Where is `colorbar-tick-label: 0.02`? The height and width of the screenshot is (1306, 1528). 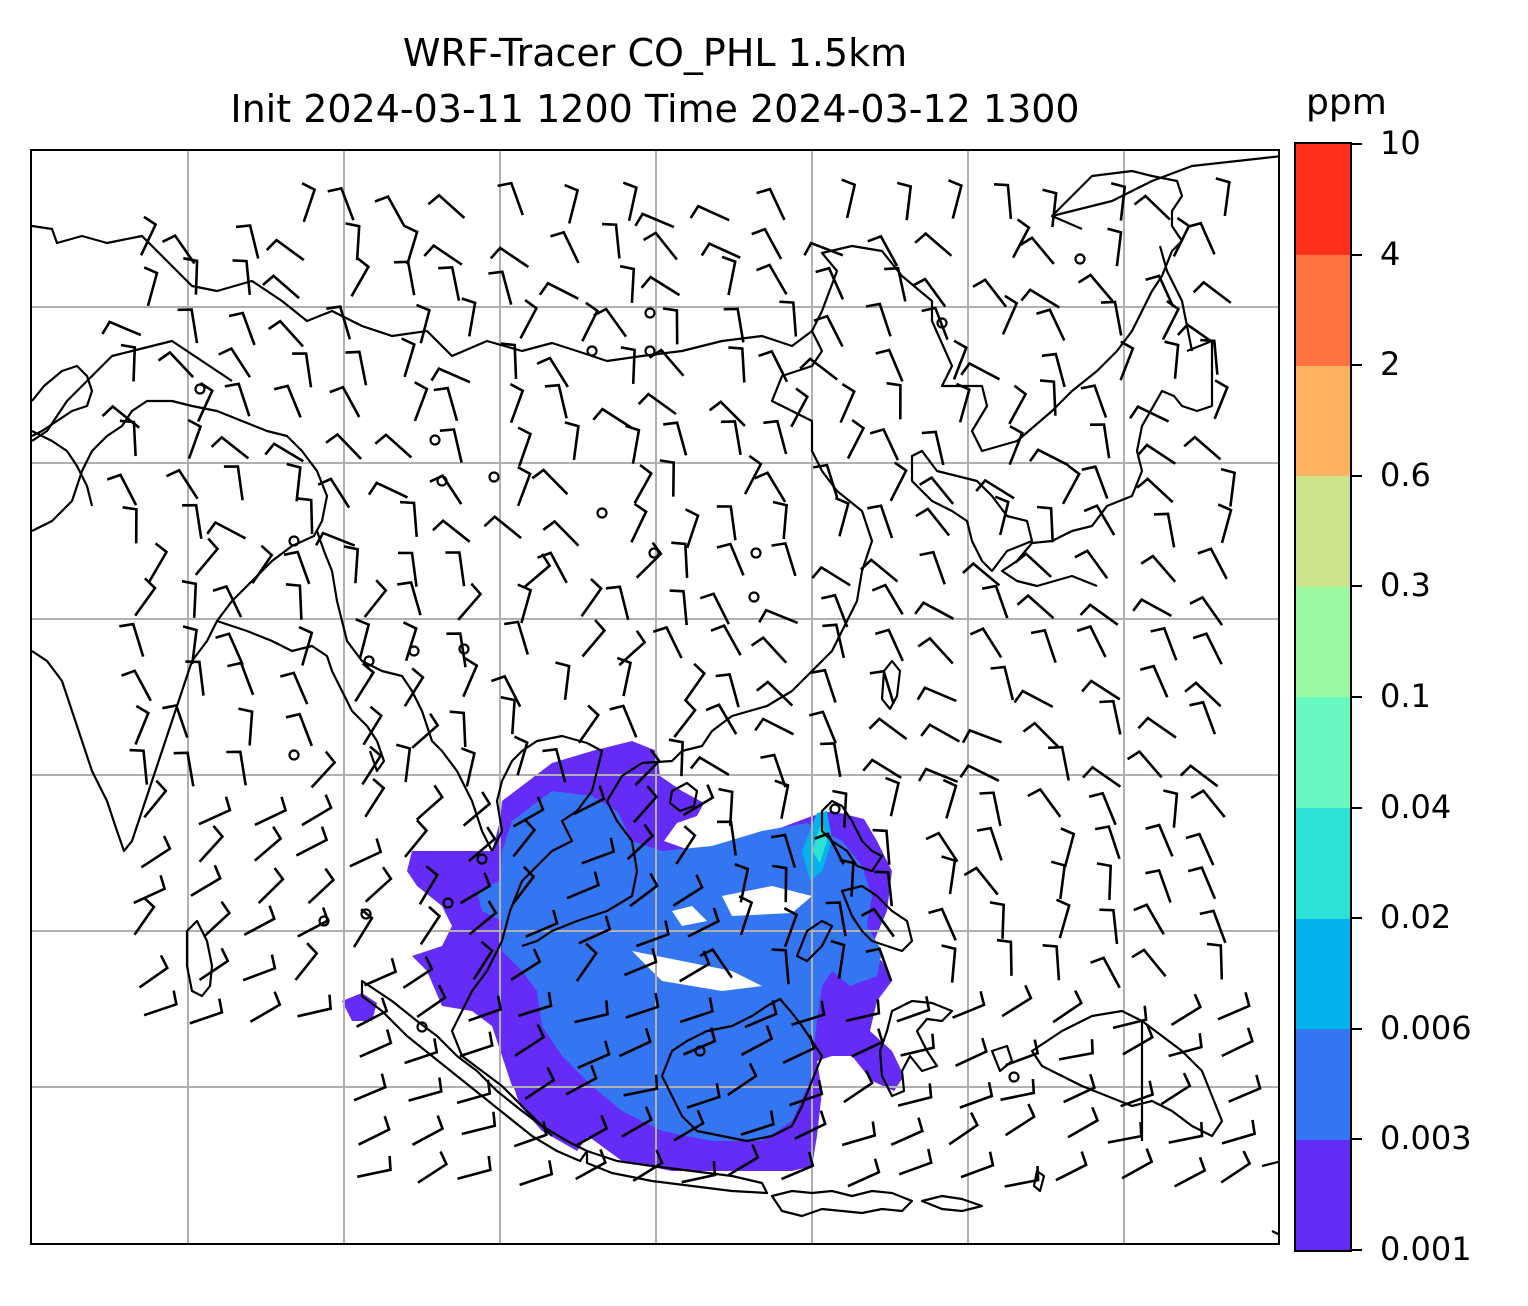 colorbar-tick-label: 0.02 is located at coordinates (1416, 917).